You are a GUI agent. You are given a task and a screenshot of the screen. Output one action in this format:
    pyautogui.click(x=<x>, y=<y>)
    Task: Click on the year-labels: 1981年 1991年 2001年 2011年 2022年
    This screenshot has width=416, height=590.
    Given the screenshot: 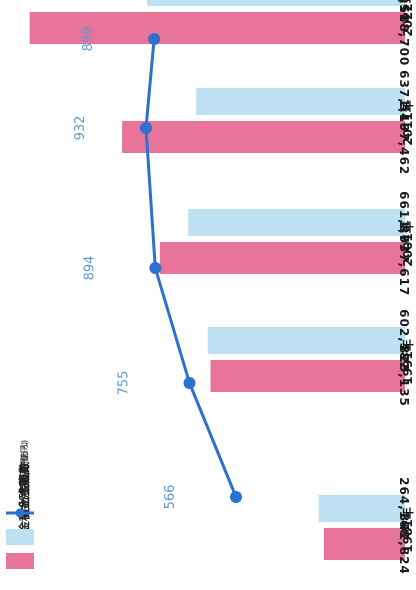 What is the action you would take?
    pyautogui.click(x=407, y=276)
    